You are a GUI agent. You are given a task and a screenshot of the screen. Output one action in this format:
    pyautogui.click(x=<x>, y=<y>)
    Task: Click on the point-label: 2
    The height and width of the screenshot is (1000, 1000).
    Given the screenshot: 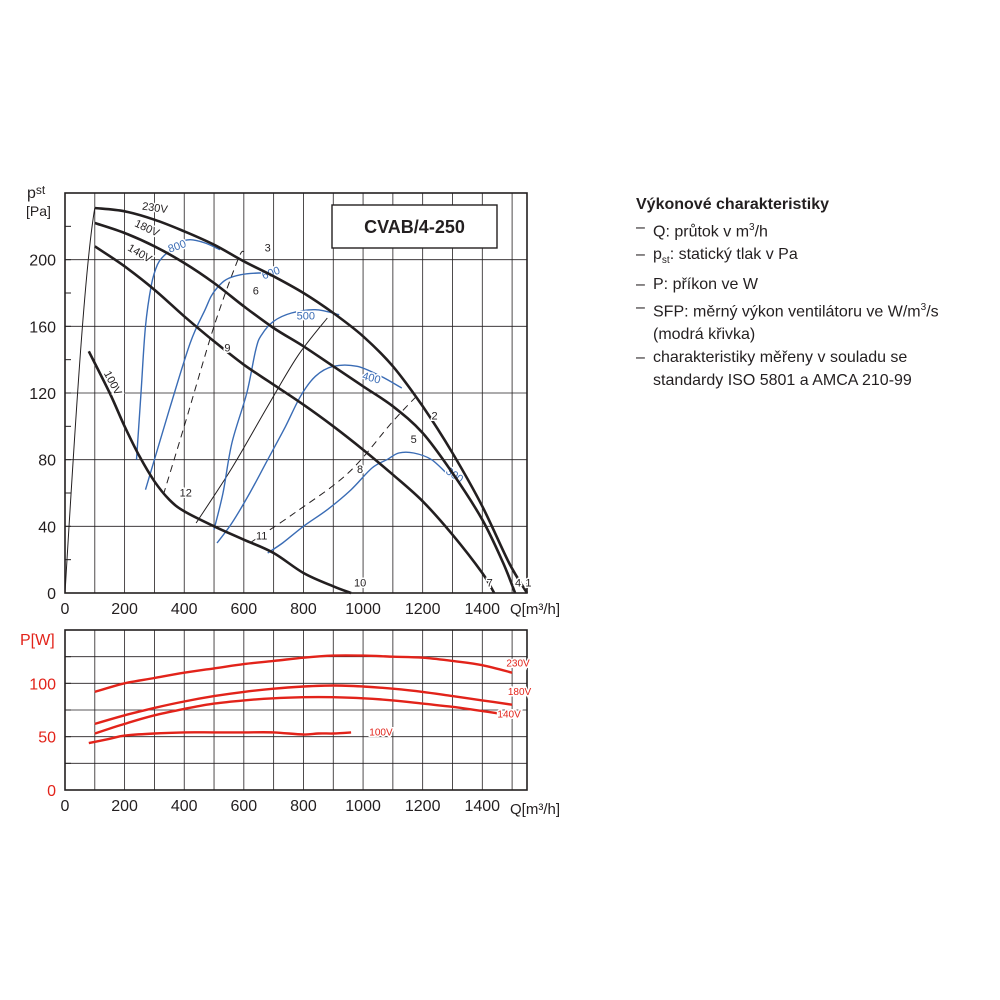 What is the action you would take?
    pyautogui.click(x=435, y=417)
    